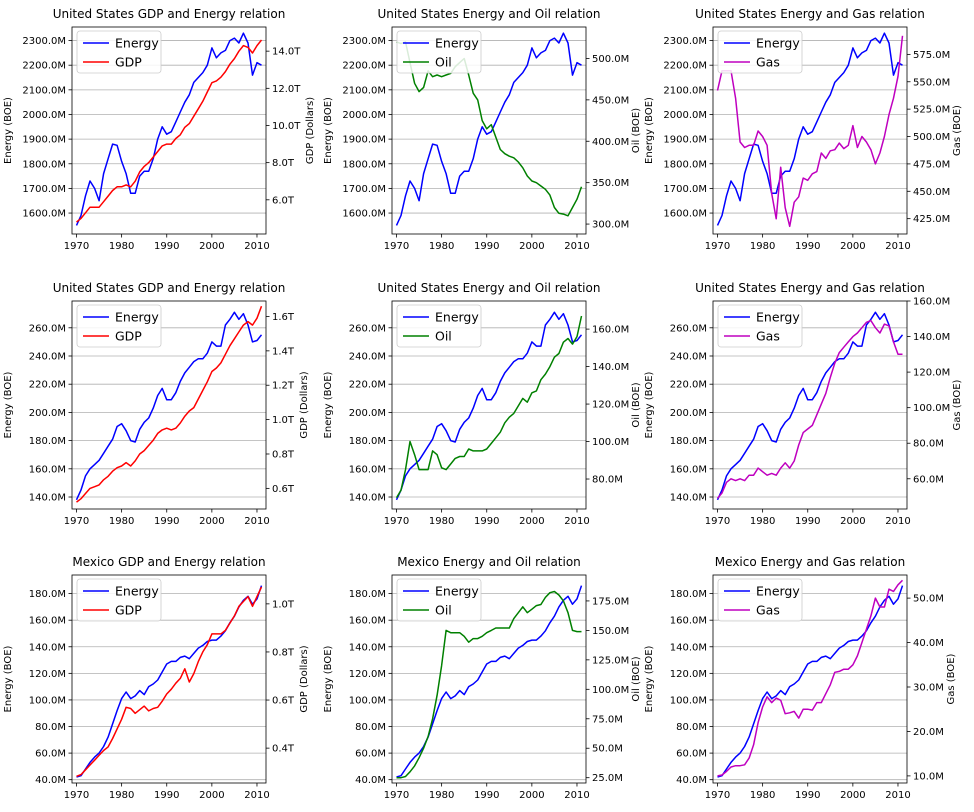  Describe the element at coordinates (610, 442) in the screenshot. I see `y2-tick-label: 100.0M` at that location.